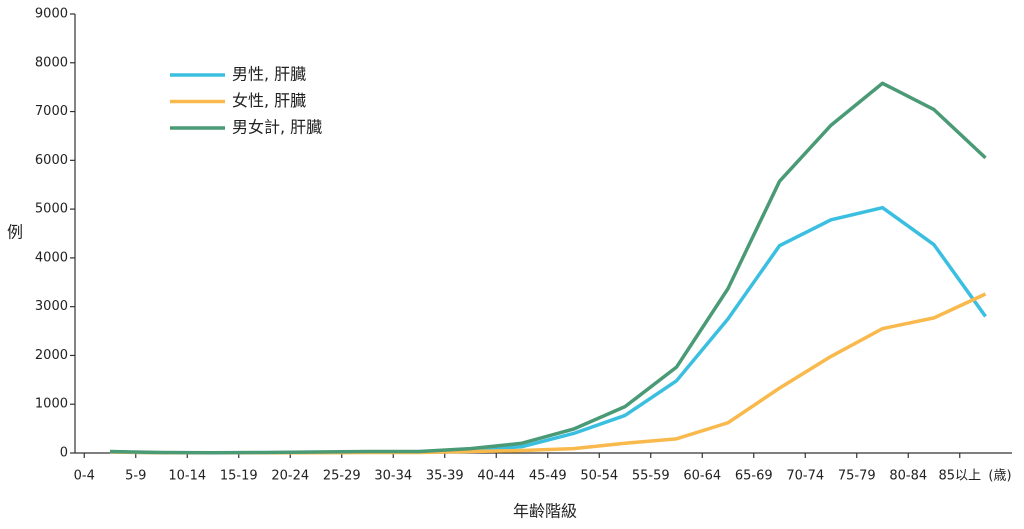  I want to click on x-tick-label: 15-19, so click(239, 476).